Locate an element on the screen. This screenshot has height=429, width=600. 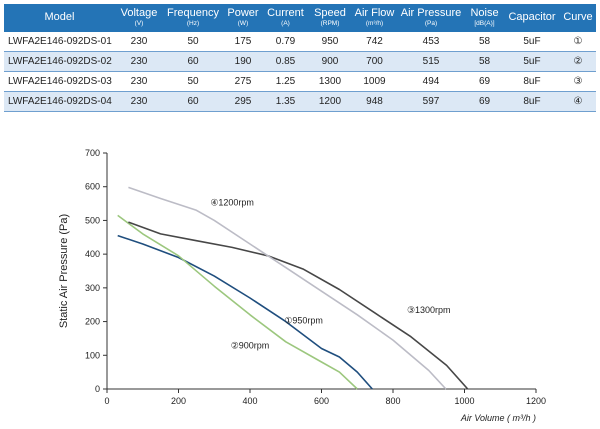
table-cell: 950 is located at coordinates (330, 42).